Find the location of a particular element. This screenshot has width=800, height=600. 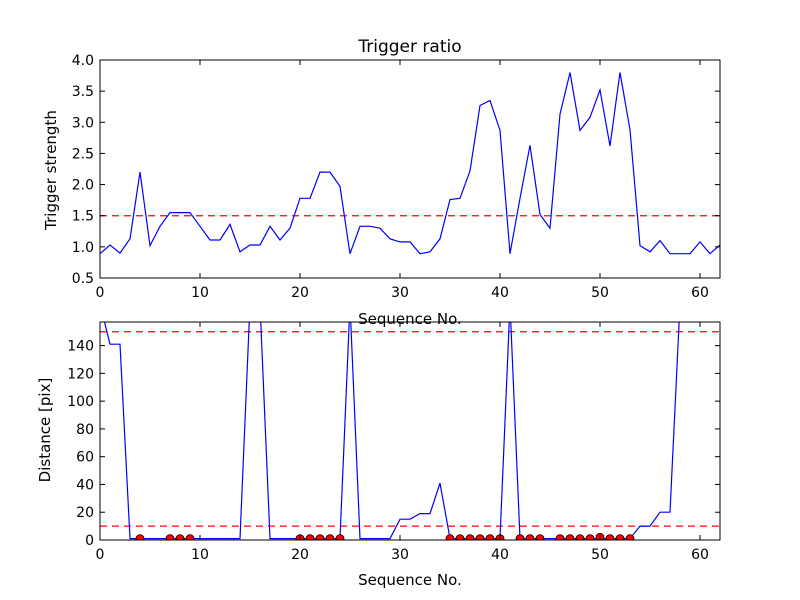

y-tick-label: 0.5 is located at coordinates (83, 279).